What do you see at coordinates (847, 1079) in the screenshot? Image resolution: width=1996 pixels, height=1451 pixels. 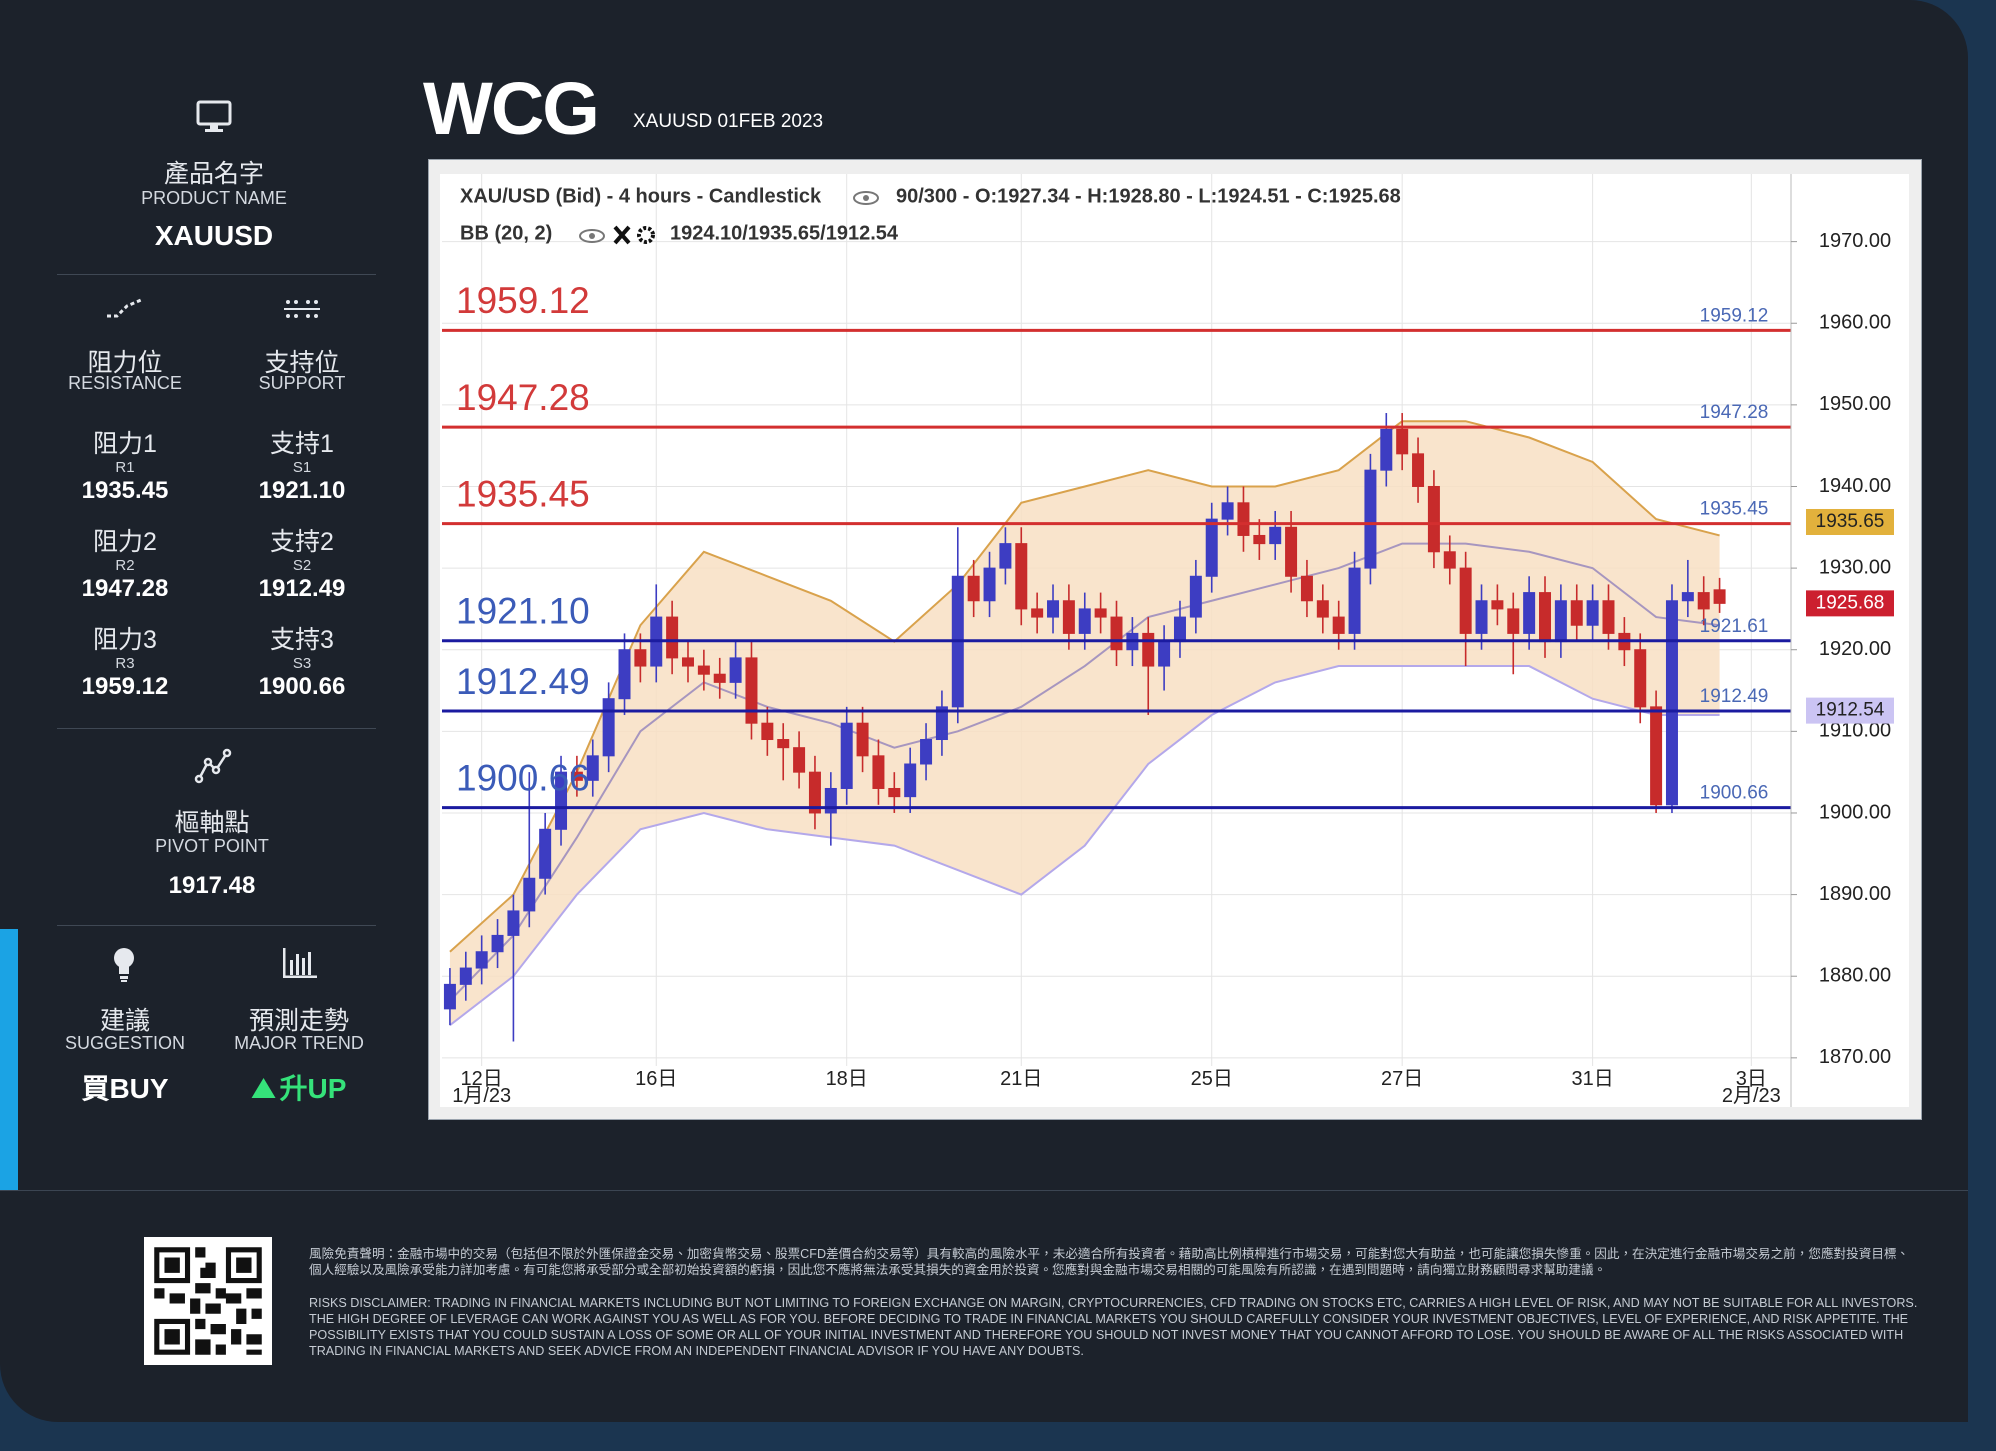 I see `x-tick-label: 18日` at bounding box center [847, 1079].